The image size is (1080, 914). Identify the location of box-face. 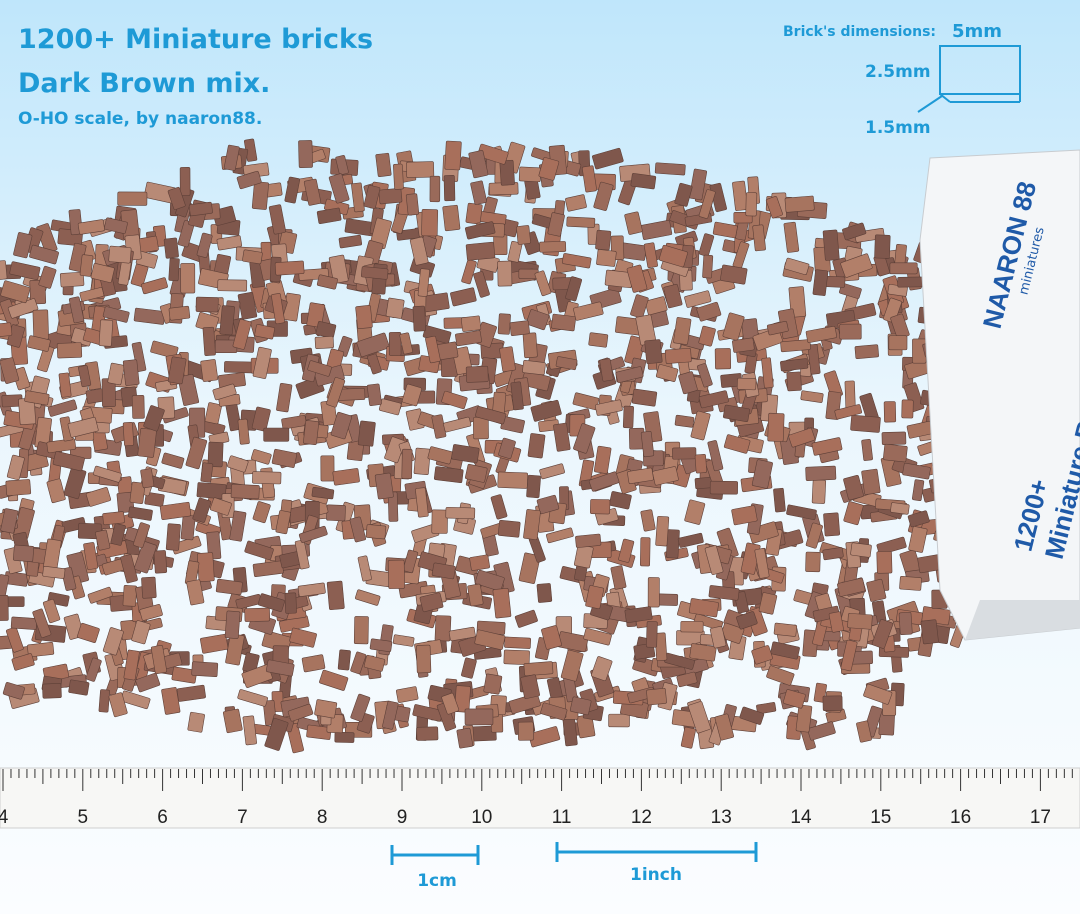
(999, 395).